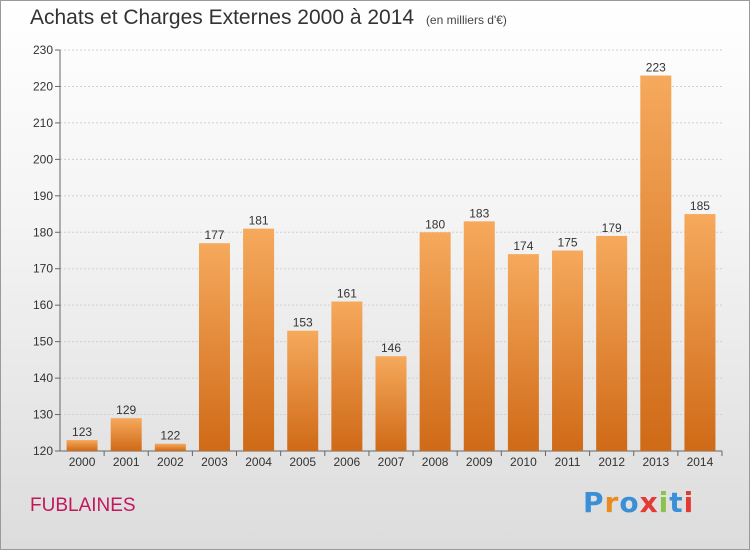  Describe the element at coordinates (523, 462) in the screenshot. I see `x-tick-label-2010: 2010` at that location.